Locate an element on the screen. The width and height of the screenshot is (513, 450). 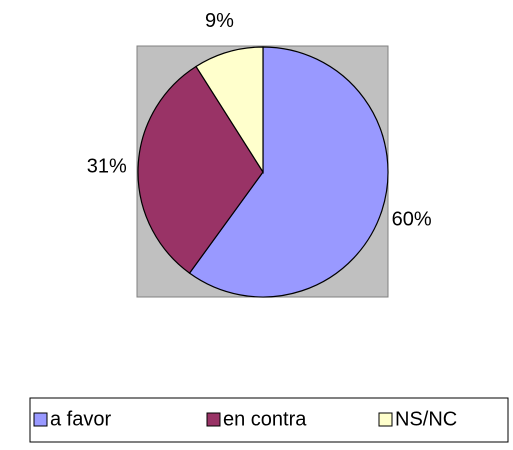
legend-label: a favor is located at coordinates (80, 419).